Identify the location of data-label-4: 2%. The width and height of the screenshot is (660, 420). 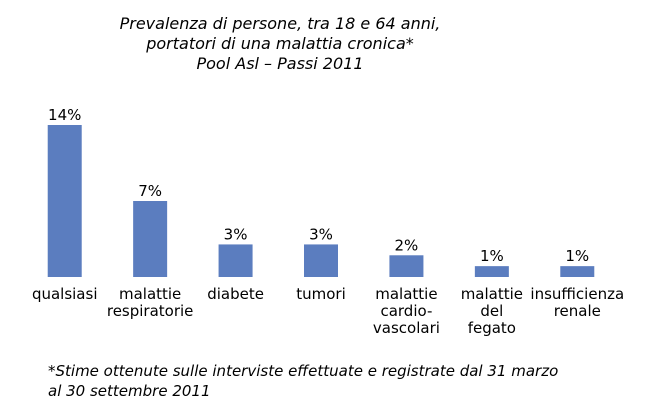
(407, 245).